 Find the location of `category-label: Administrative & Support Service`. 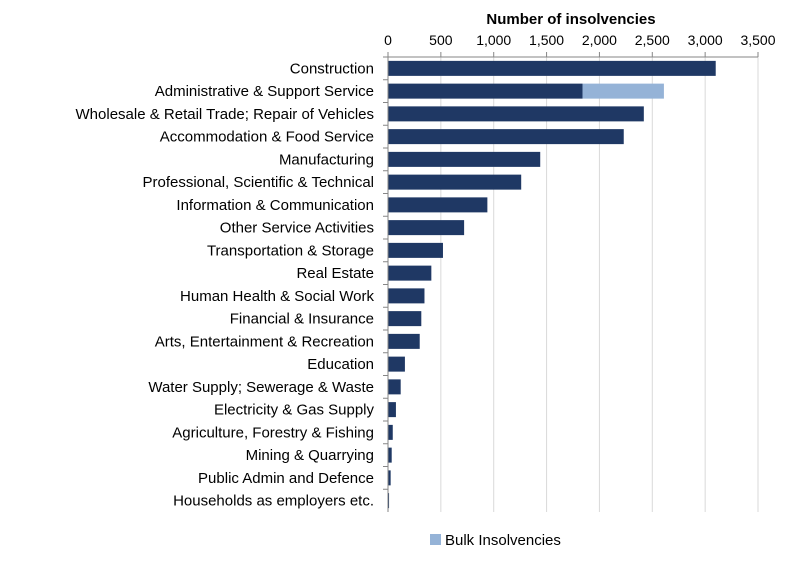

category-label: Administrative & Support Service is located at coordinates (264, 91).